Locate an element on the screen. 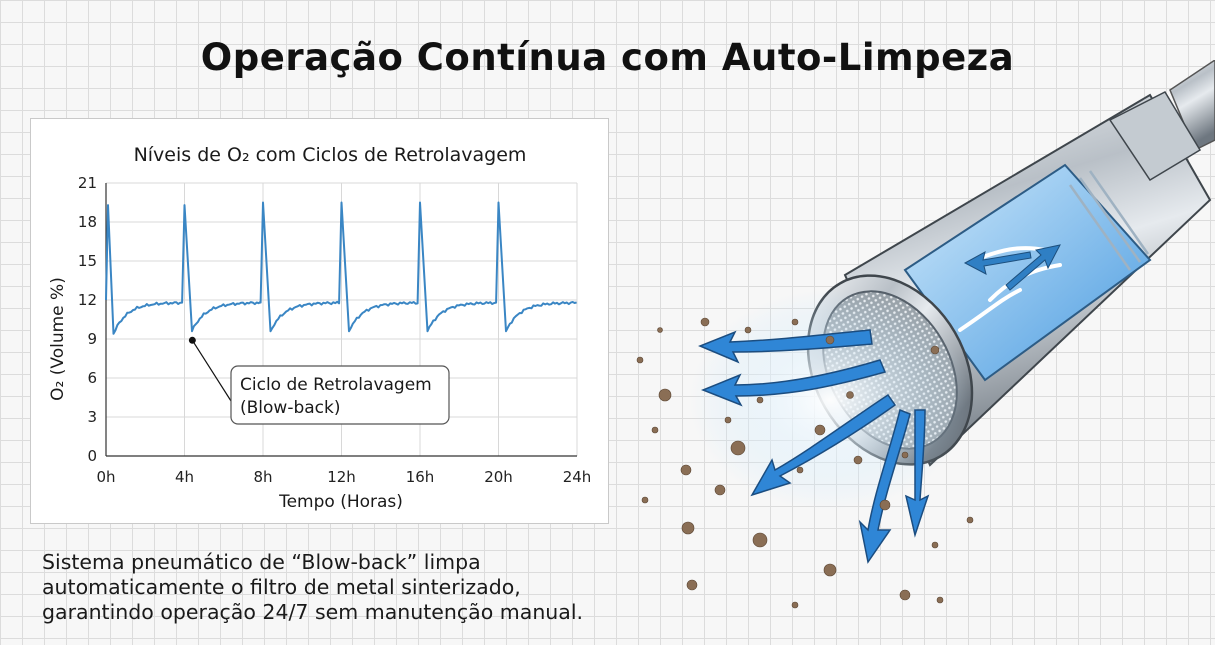 This screenshot has width=1215, height=645. x-axis-label: Tempo (Horas) is located at coordinates (340, 502).